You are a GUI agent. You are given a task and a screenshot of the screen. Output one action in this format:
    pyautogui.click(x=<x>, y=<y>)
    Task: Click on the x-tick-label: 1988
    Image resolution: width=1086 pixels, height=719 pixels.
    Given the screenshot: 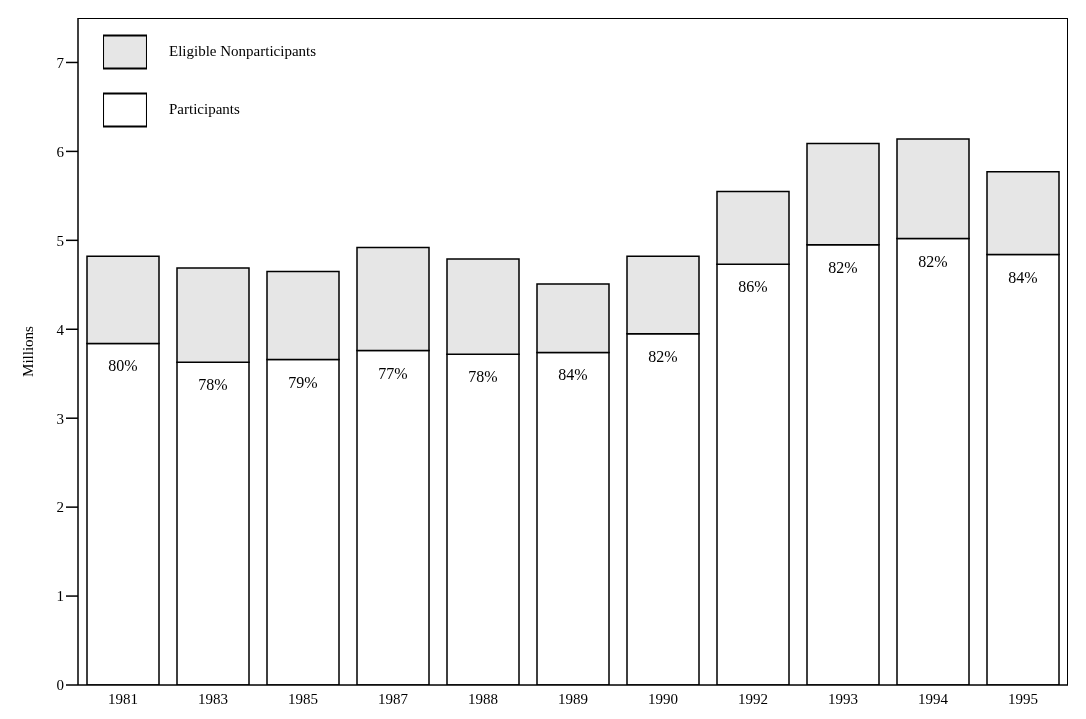 What is the action you would take?
    pyautogui.click(x=483, y=698)
    